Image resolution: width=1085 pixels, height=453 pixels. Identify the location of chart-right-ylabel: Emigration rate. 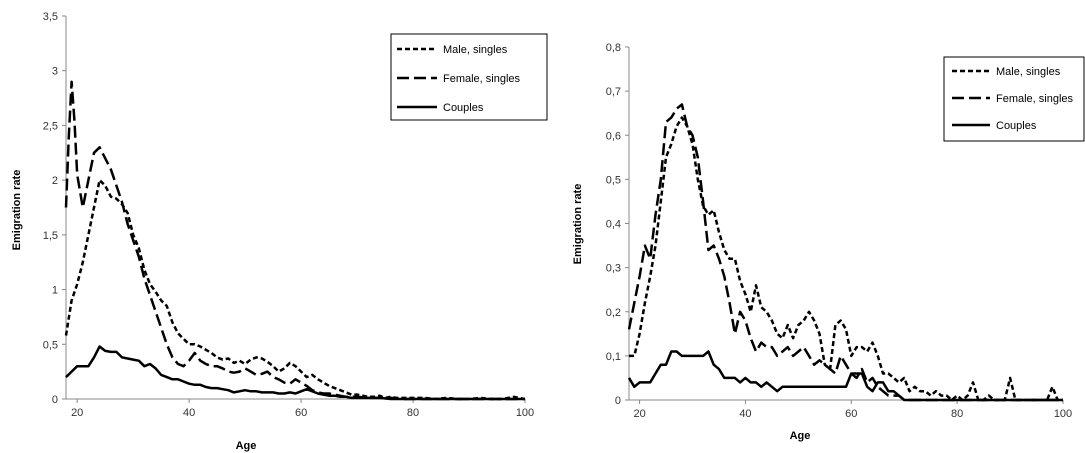
(578, 224).